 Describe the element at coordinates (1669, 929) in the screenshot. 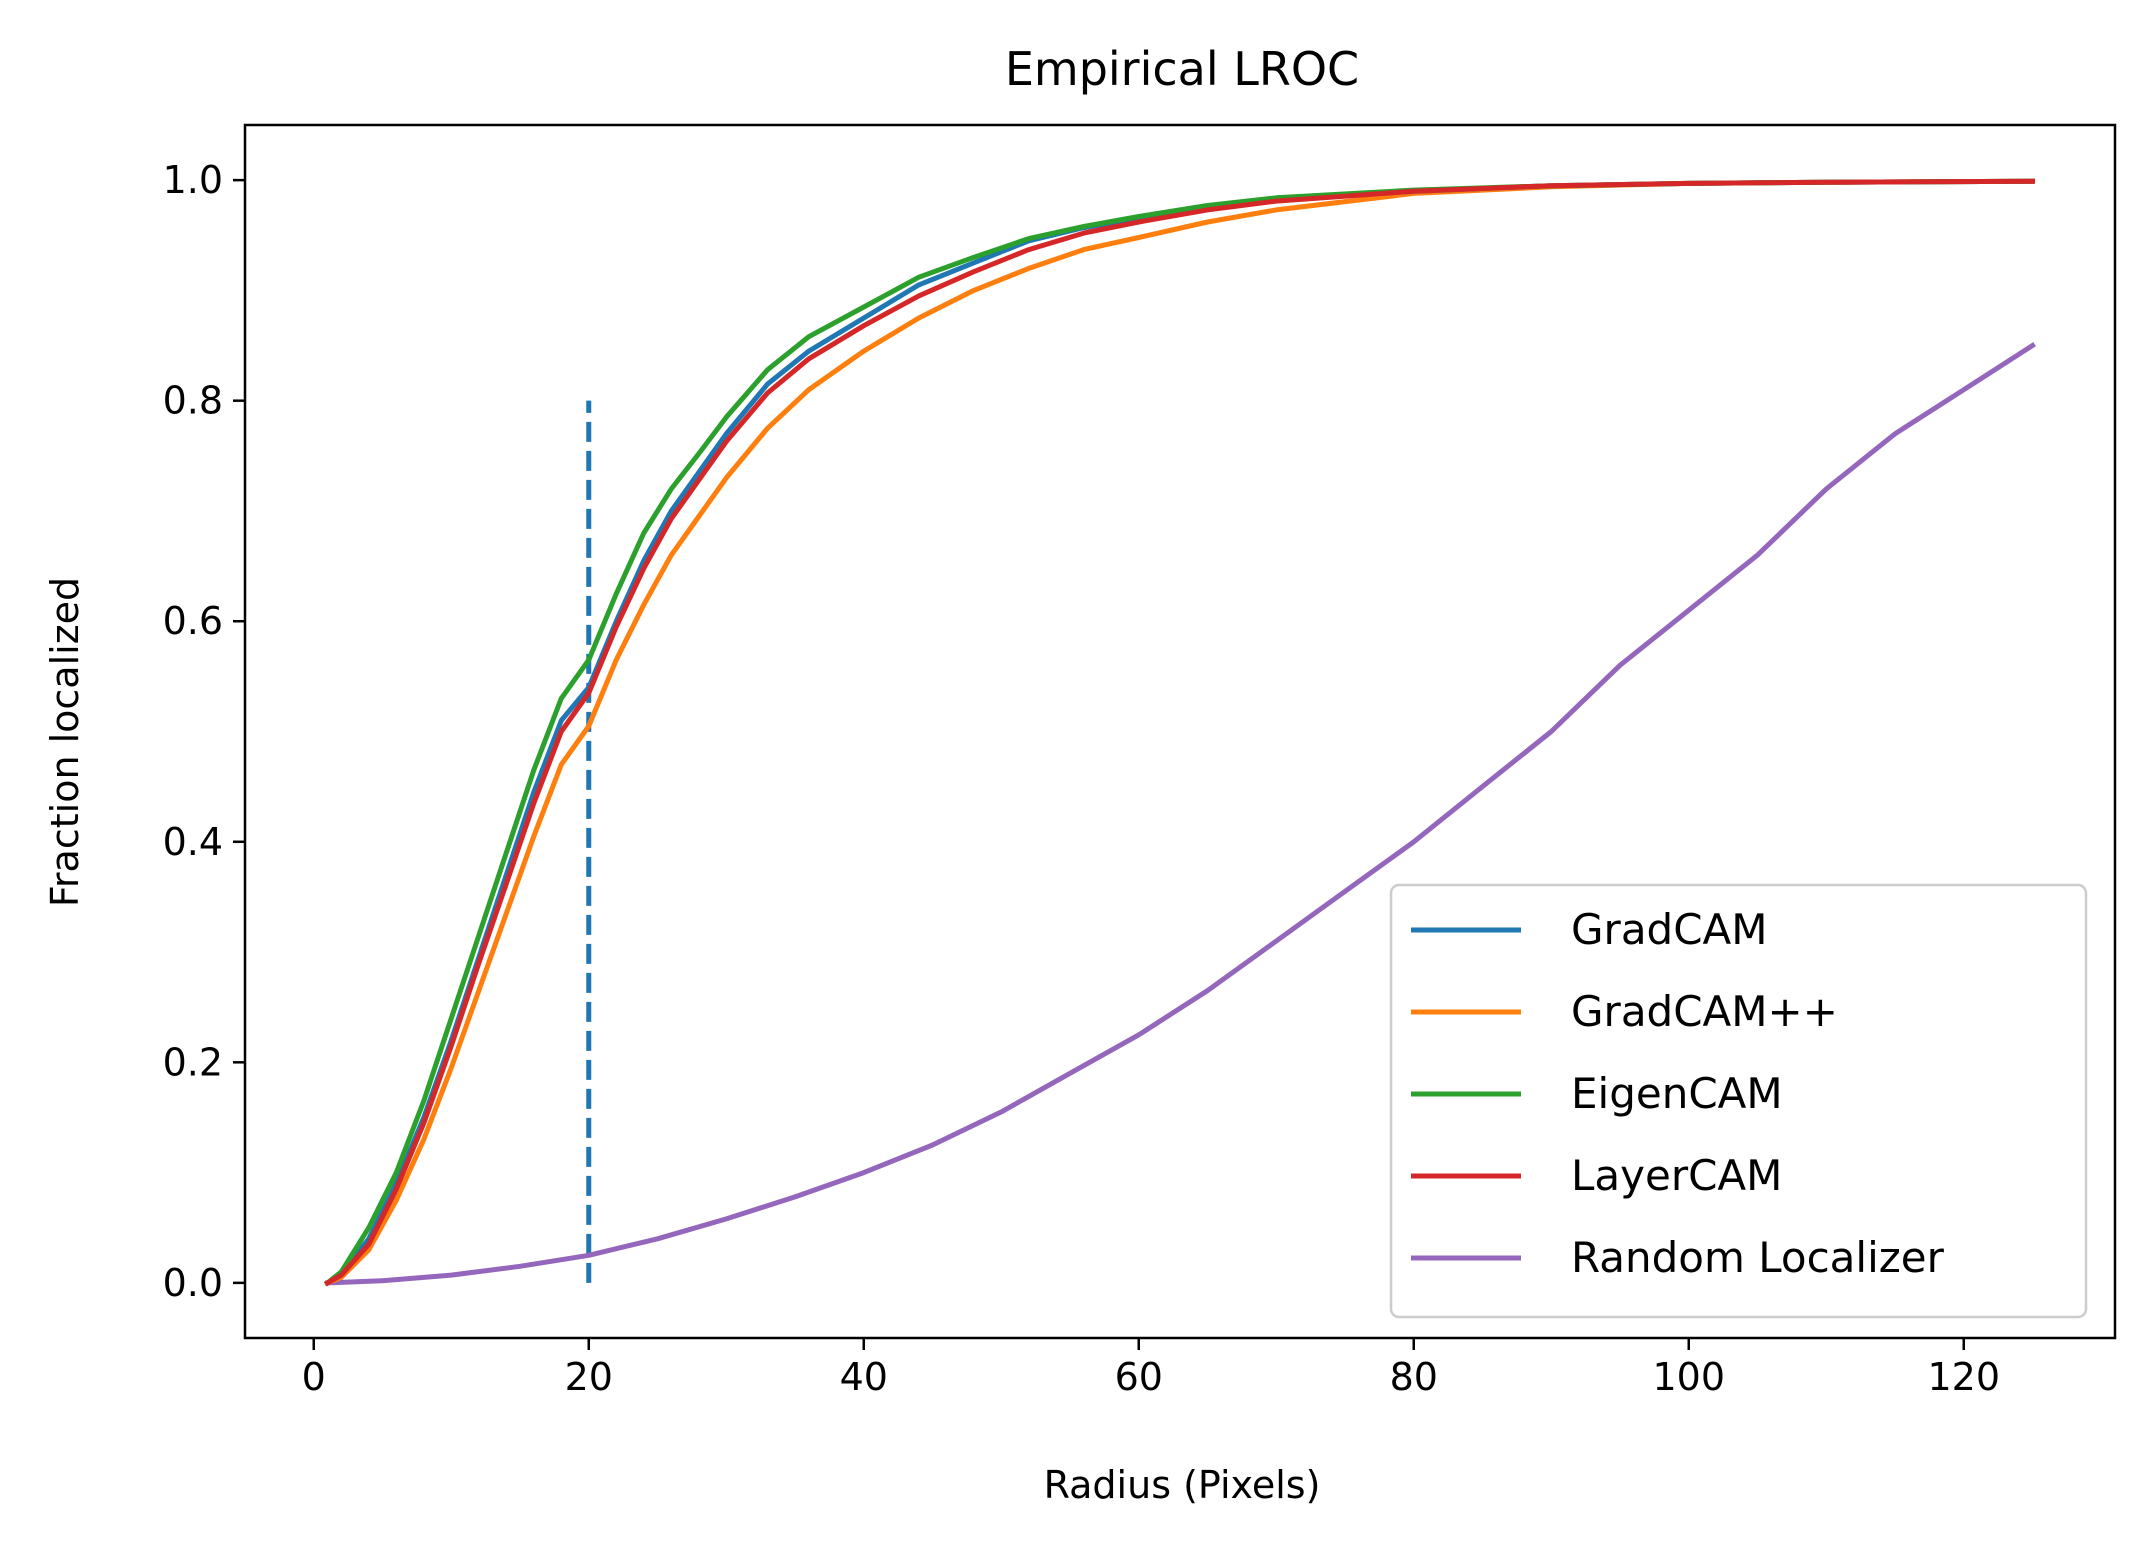

I see `legend-label: GradCAM` at that location.